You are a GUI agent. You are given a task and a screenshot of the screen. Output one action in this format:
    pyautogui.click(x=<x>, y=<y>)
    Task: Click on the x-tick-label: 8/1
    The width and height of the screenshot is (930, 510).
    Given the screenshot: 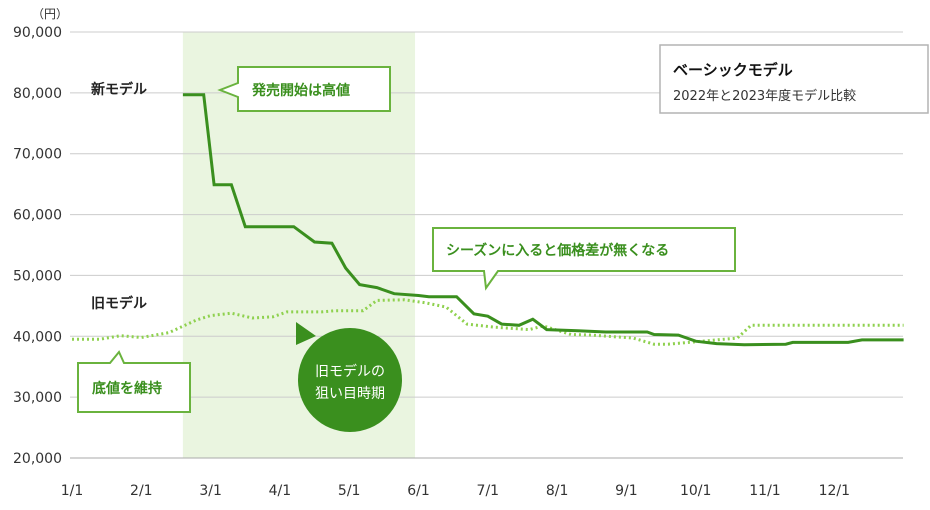 What is the action you would take?
    pyautogui.click(x=557, y=491)
    